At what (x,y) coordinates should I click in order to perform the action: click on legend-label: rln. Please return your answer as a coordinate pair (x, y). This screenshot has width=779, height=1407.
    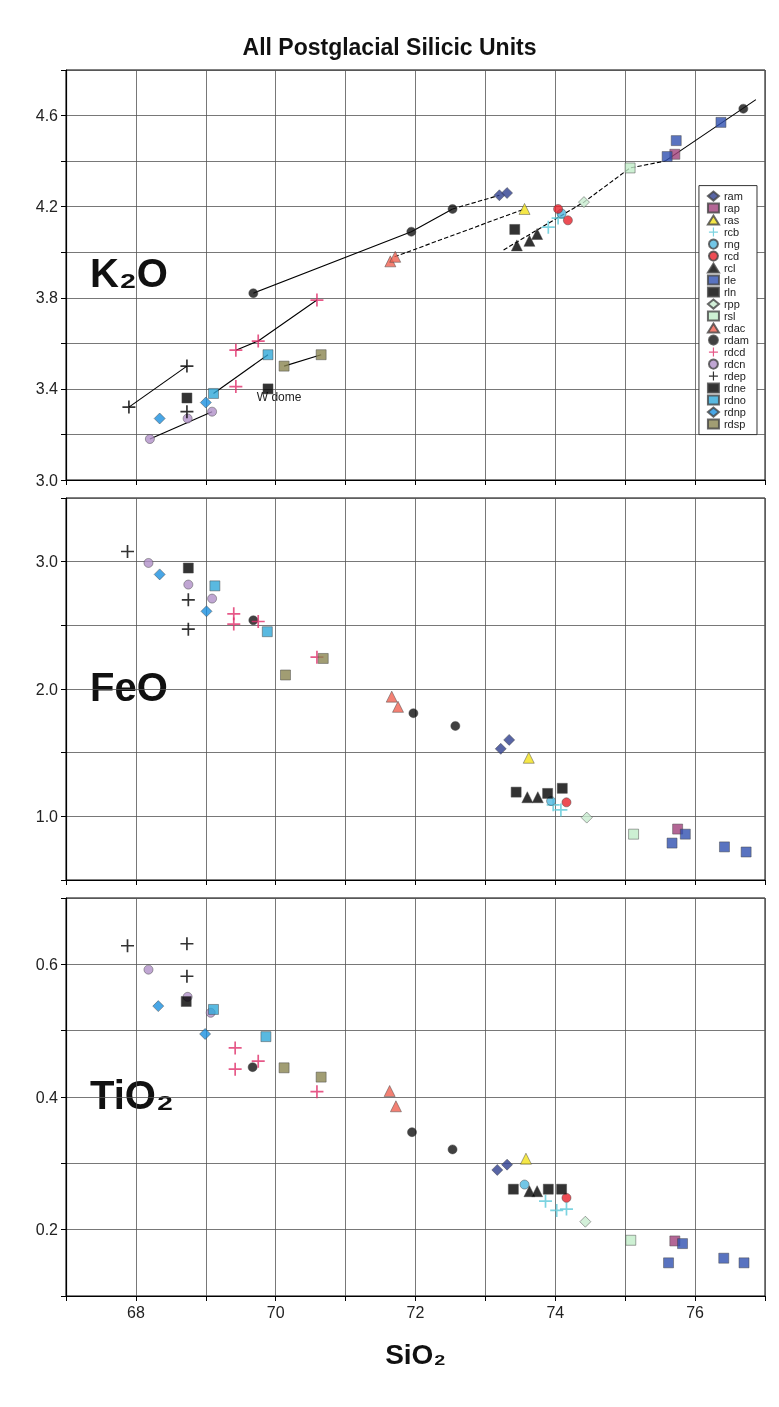
    Looking at the image, I should click on (730, 292).